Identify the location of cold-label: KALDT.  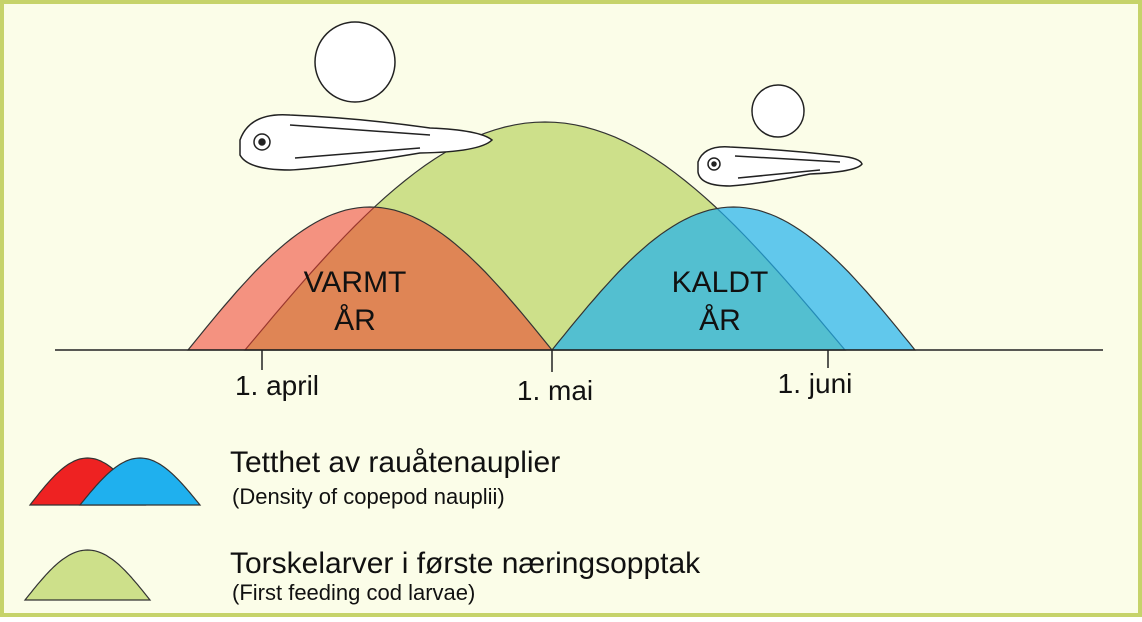
(720, 282).